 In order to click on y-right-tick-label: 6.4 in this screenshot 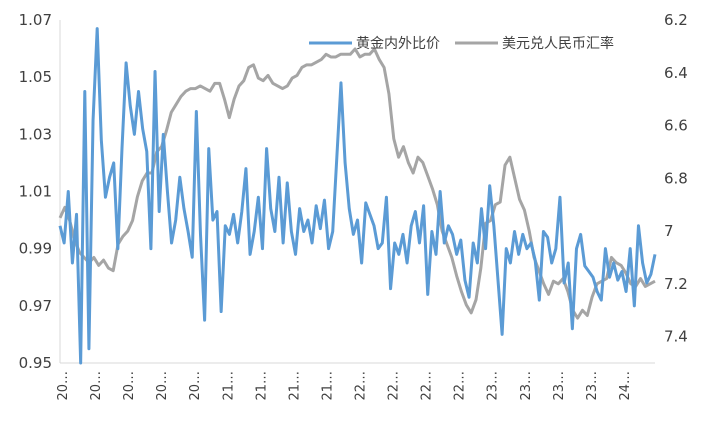, I will do `click(676, 73)`.